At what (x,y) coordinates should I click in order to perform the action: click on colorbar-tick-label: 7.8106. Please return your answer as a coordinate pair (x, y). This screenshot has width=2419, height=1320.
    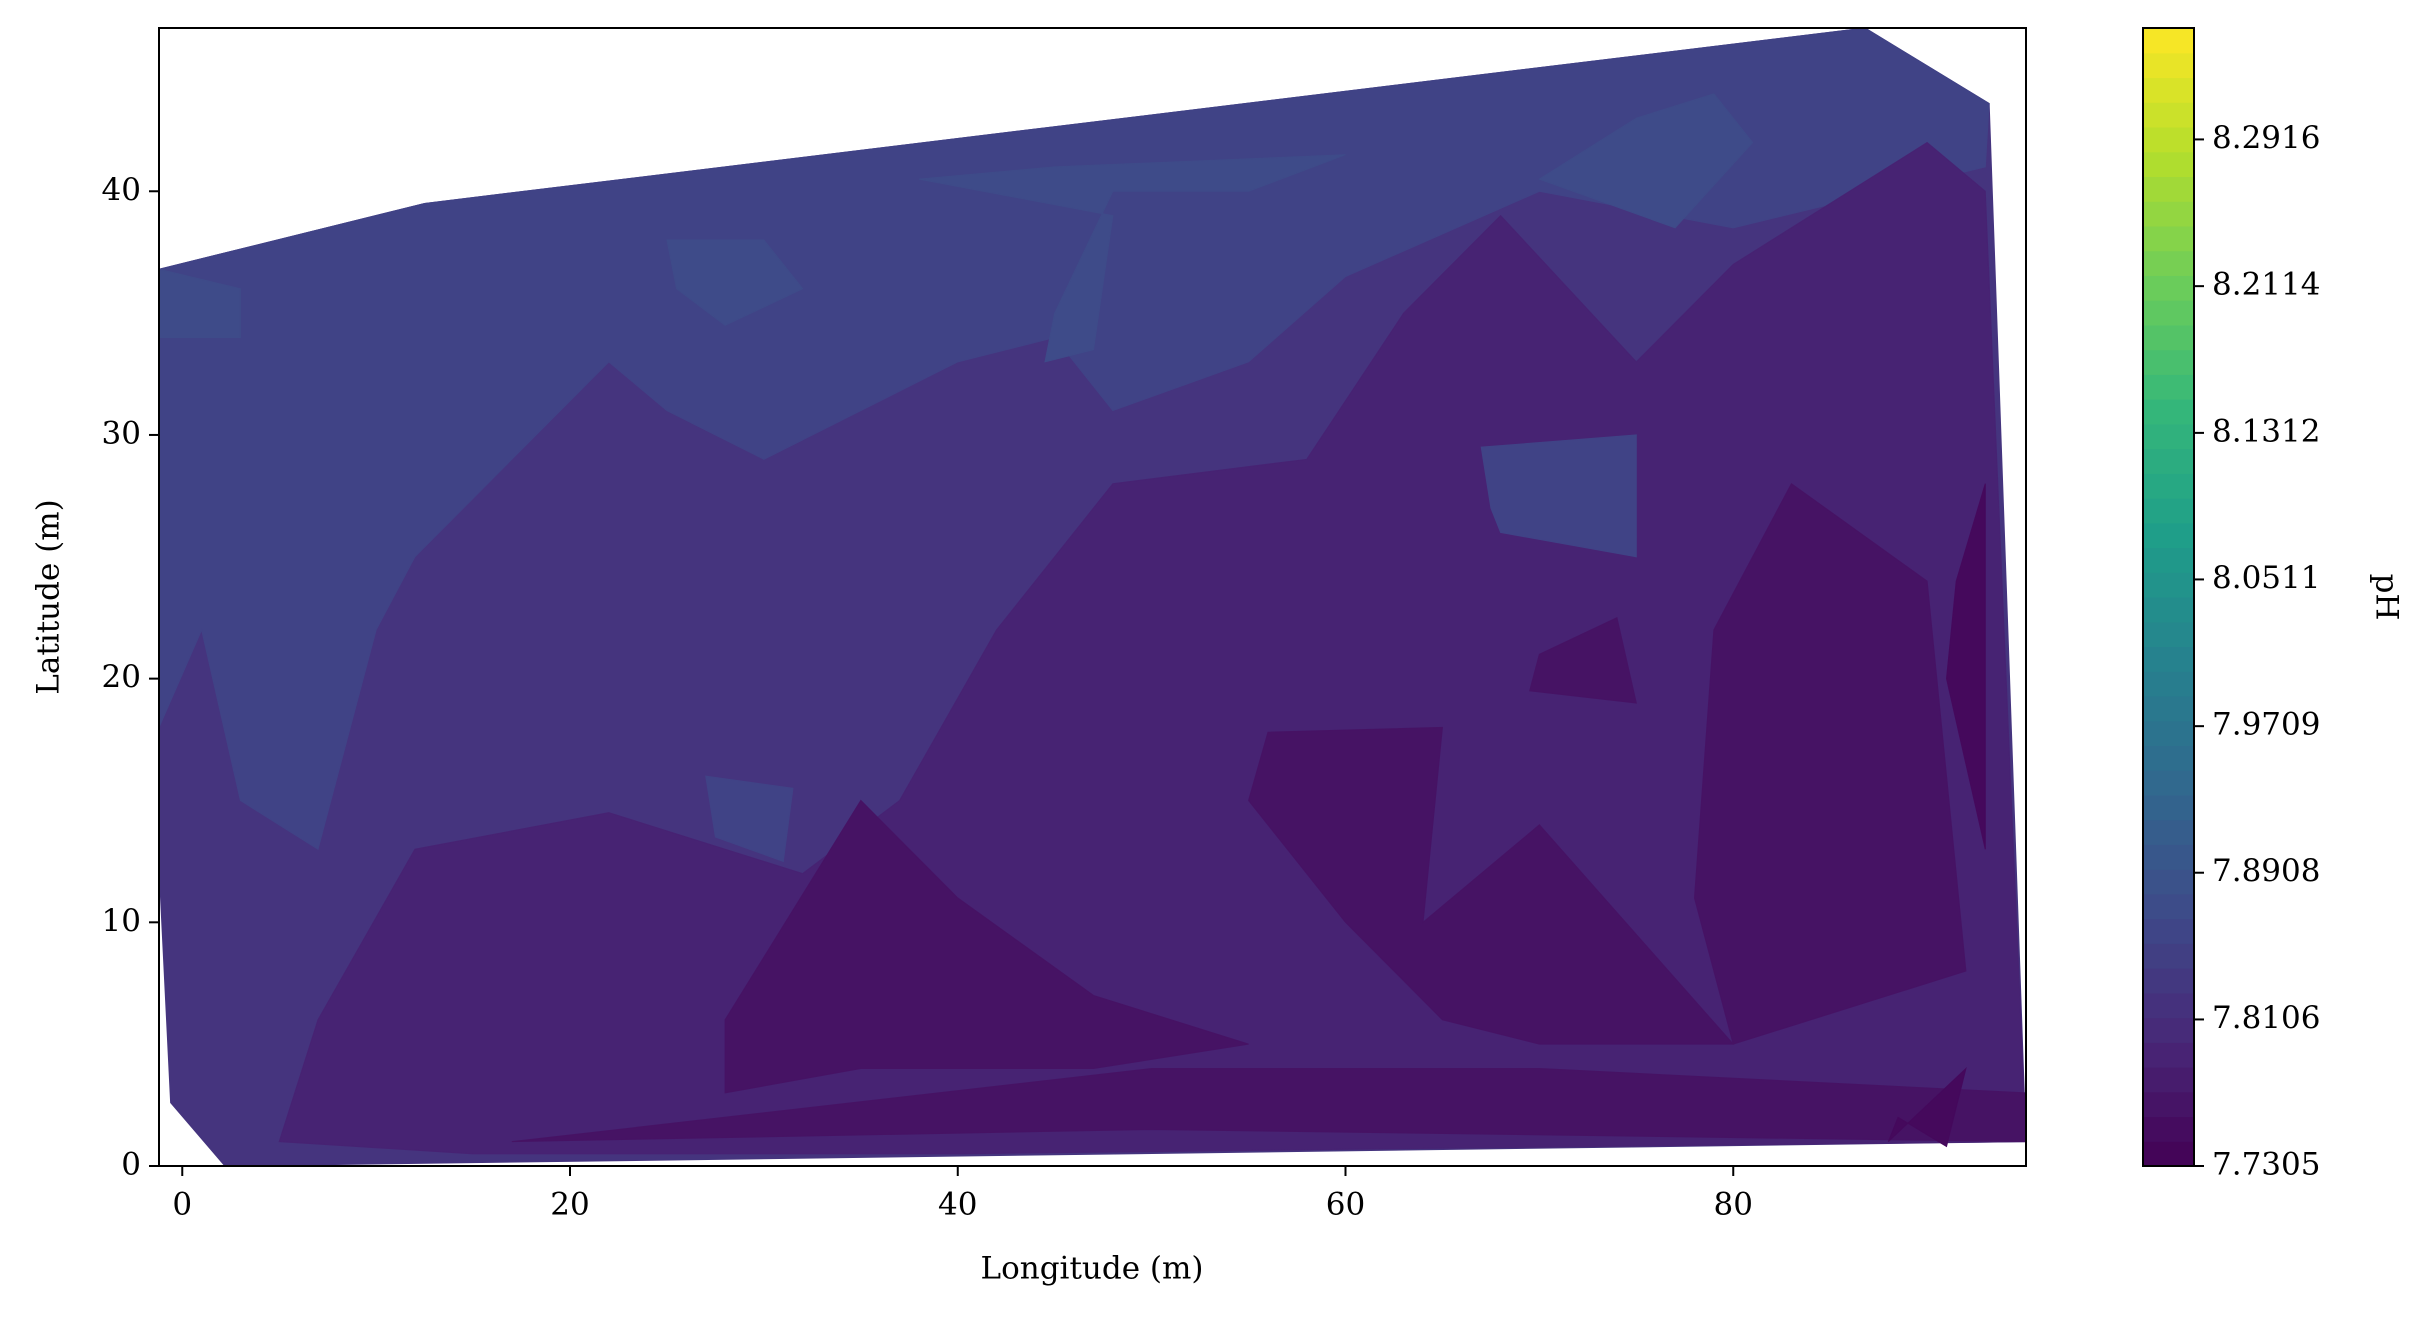
    Looking at the image, I should click on (2266, 1018).